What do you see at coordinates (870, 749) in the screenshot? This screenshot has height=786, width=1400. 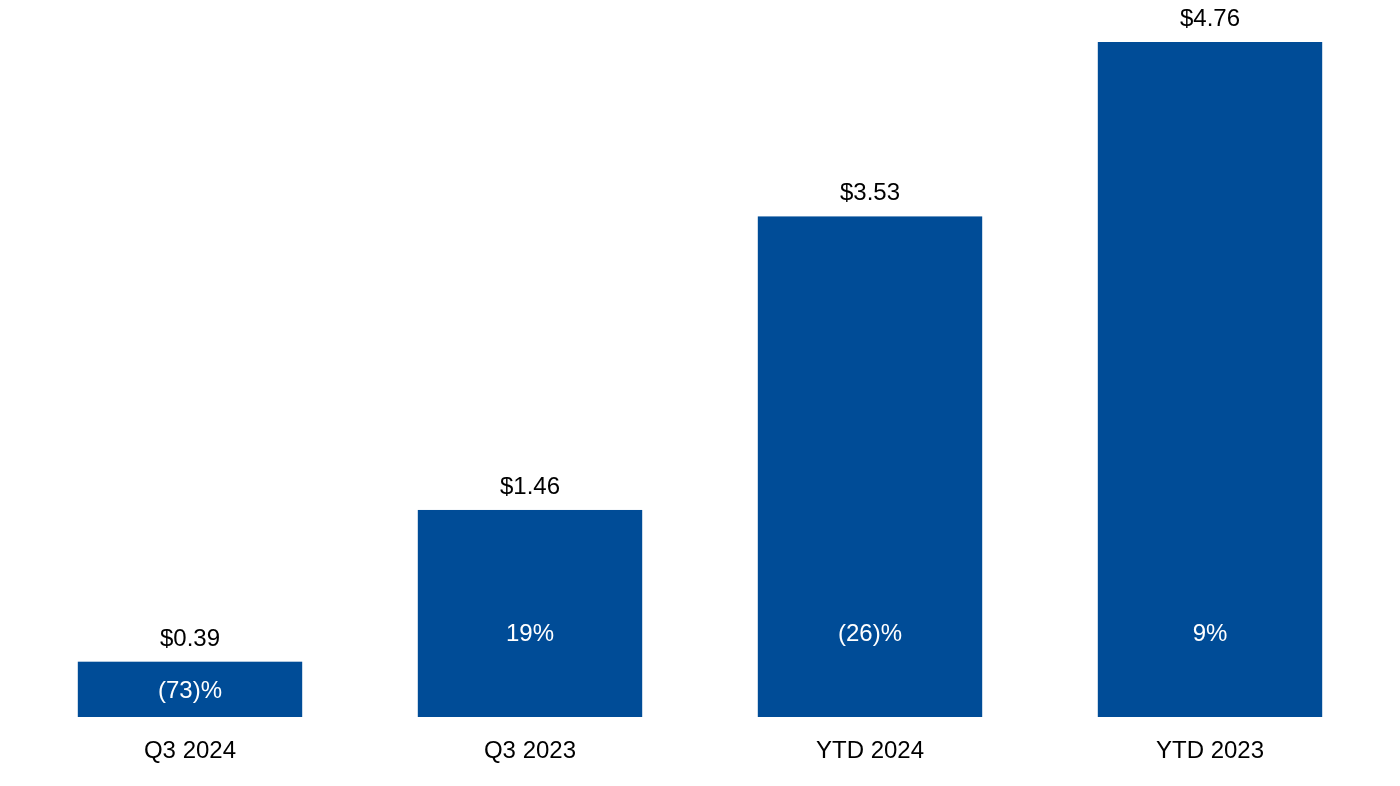 I see `x-tick-label: YTD 2024` at bounding box center [870, 749].